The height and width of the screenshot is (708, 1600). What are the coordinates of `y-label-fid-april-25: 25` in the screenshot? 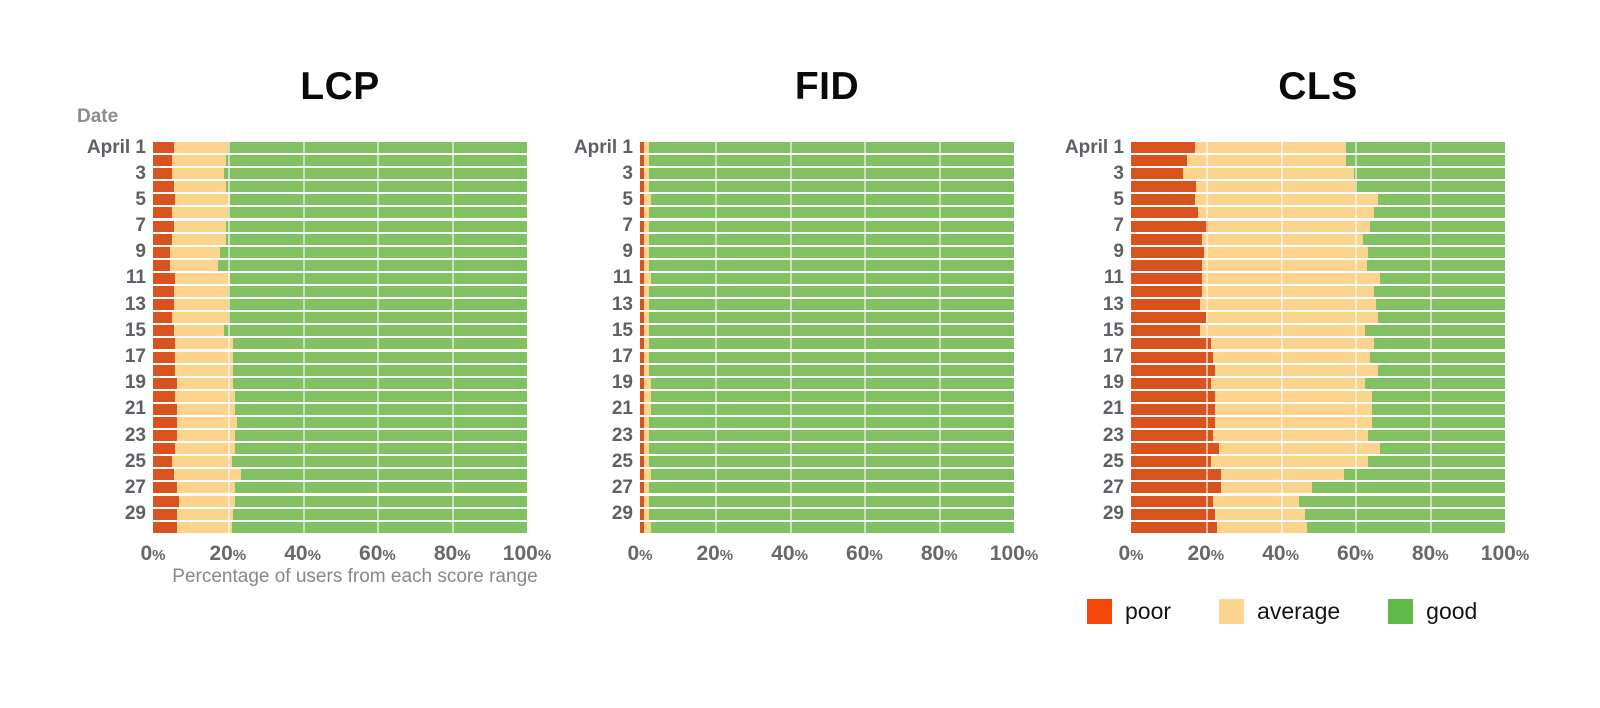 It's located at (622, 461).